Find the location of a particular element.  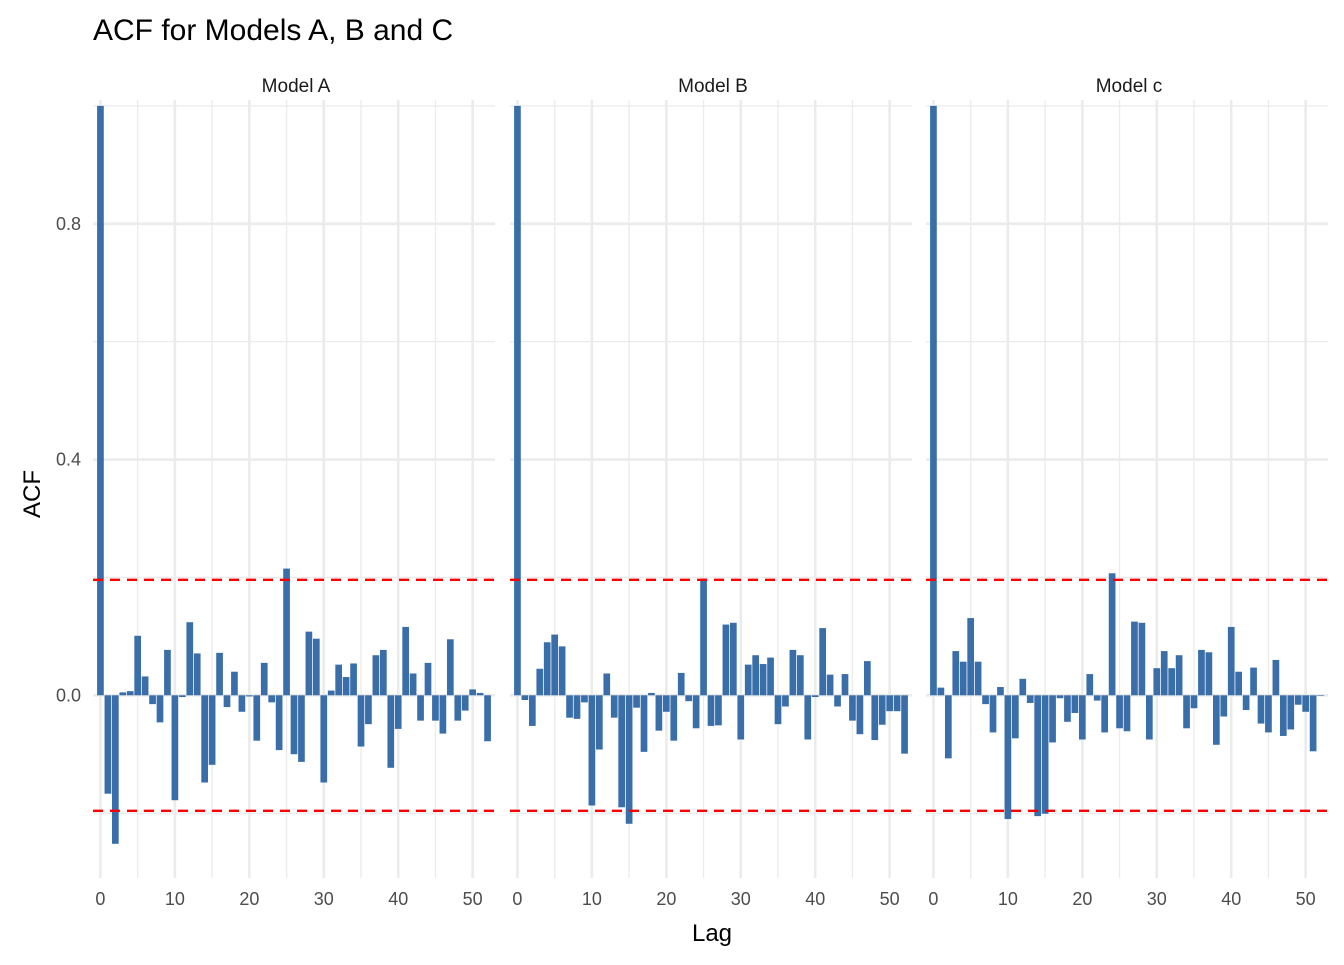

x-tick-label: 0 is located at coordinates (100, 899).